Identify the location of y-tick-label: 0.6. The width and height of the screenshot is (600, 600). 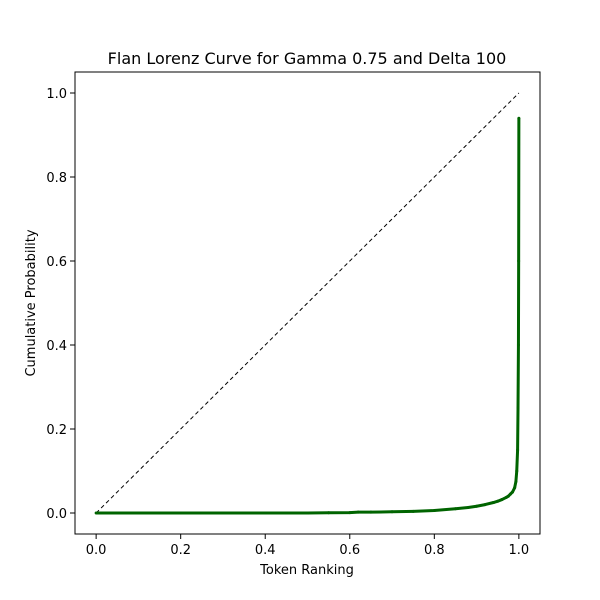
(56, 262).